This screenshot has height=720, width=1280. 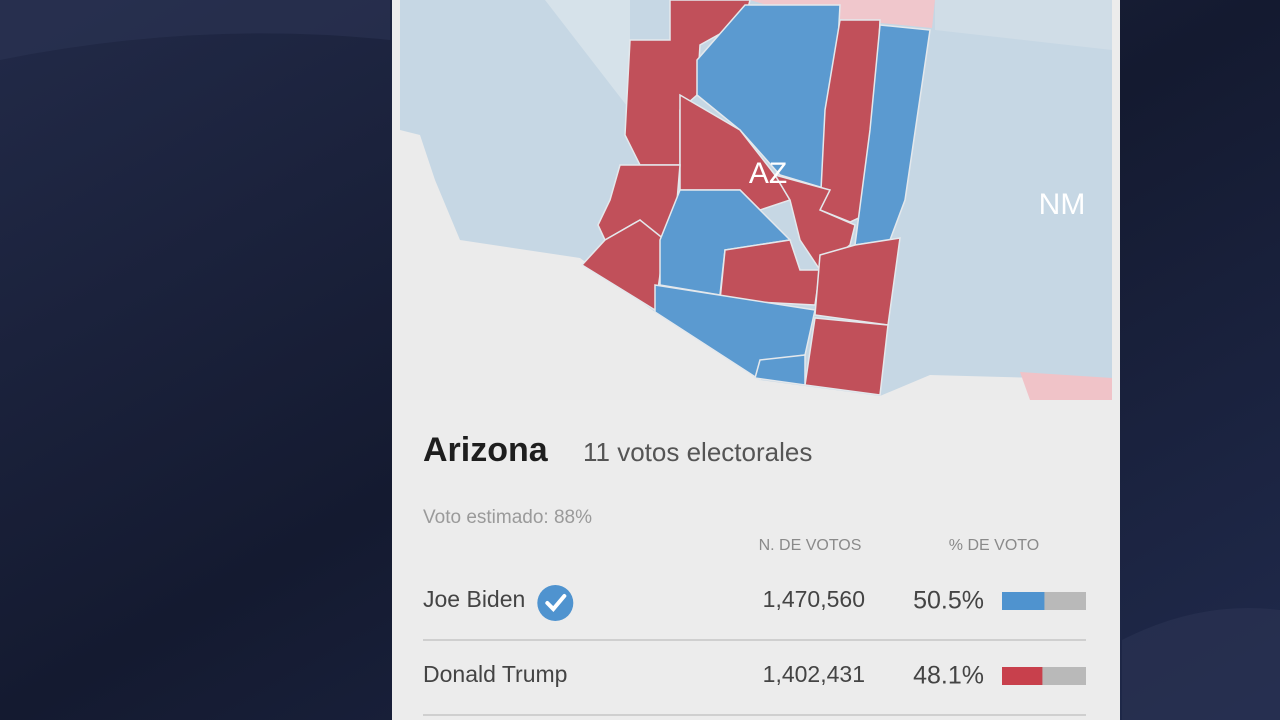 What do you see at coordinates (474, 599) in the screenshot?
I see `candidate-name: Joe Biden` at bounding box center [474, 599].